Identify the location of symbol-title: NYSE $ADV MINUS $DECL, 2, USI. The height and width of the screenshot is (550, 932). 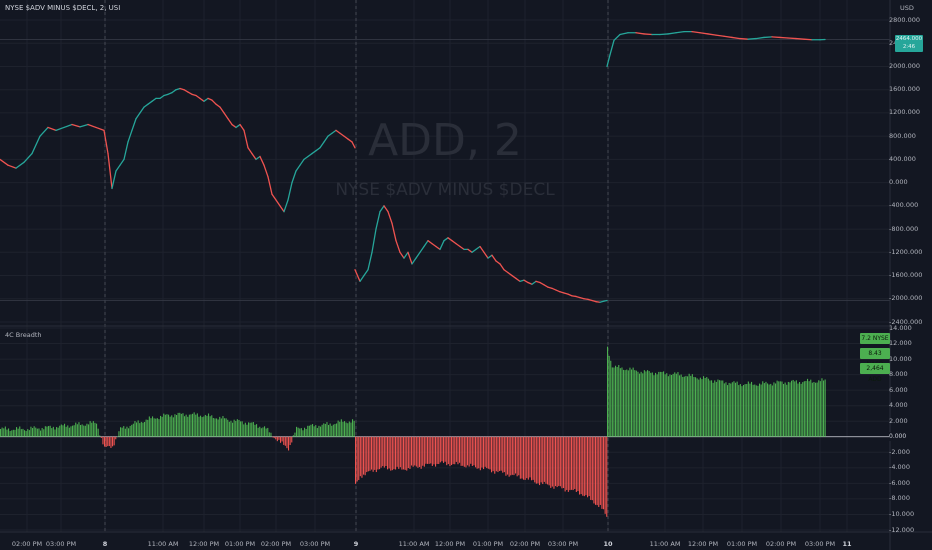
(63, 8).